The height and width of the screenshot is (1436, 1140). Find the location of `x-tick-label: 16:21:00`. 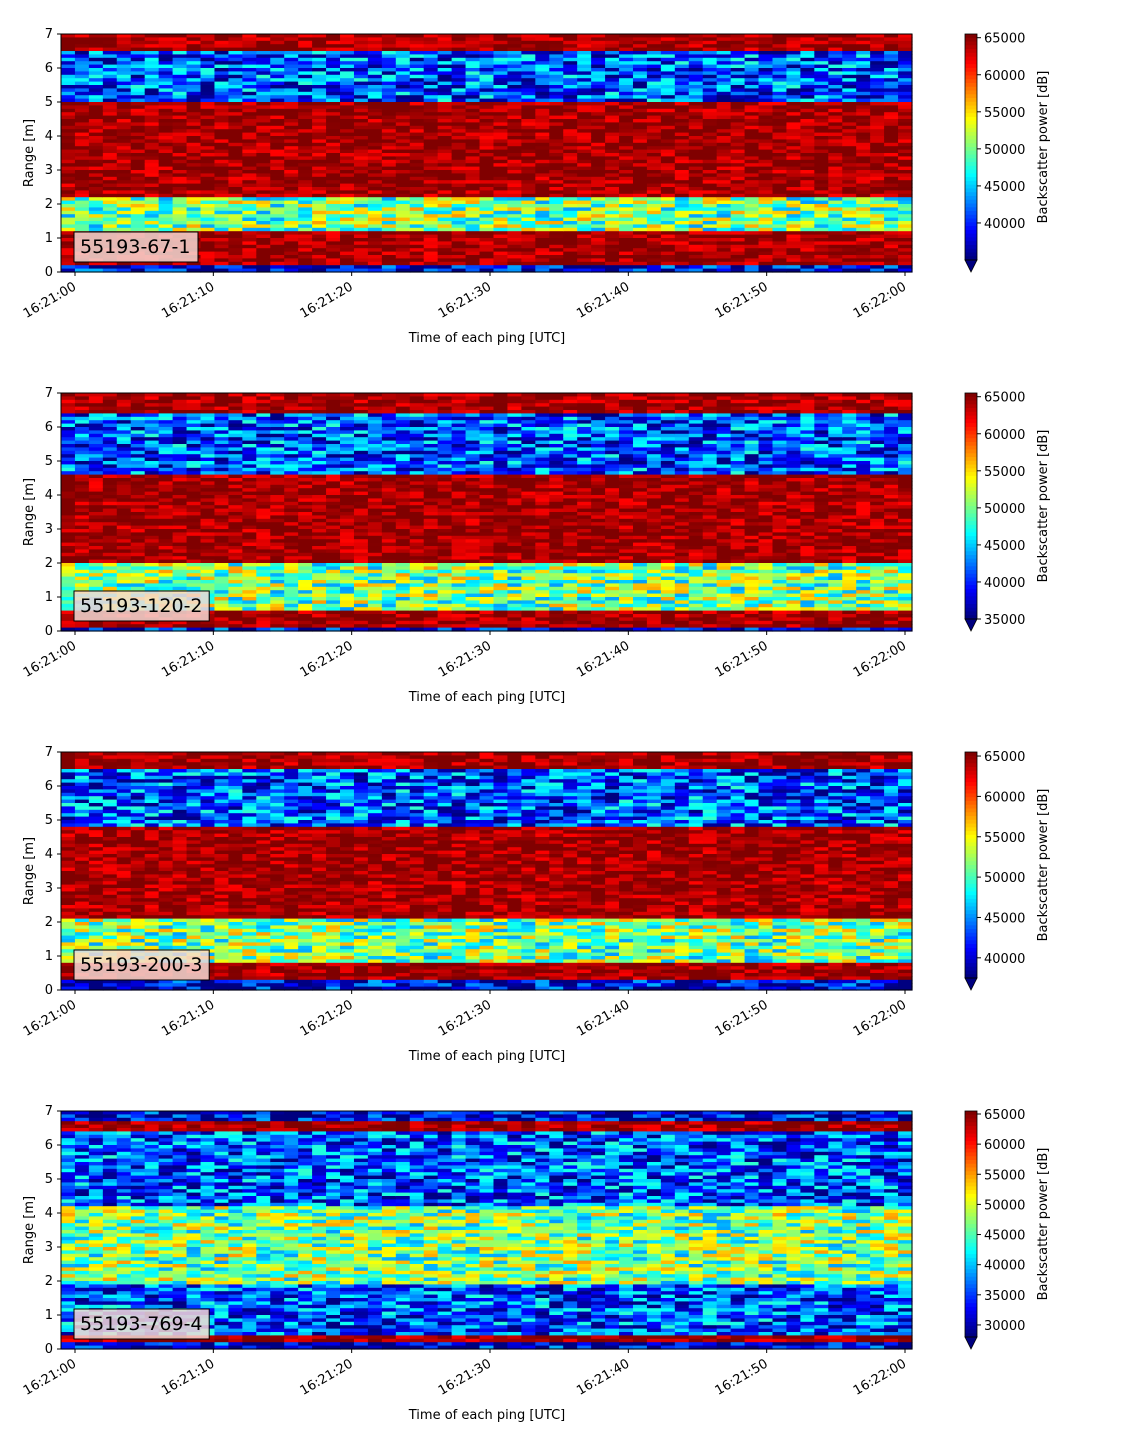

x-tick-label: 16:21:00 is located at coordinates (50, 300).